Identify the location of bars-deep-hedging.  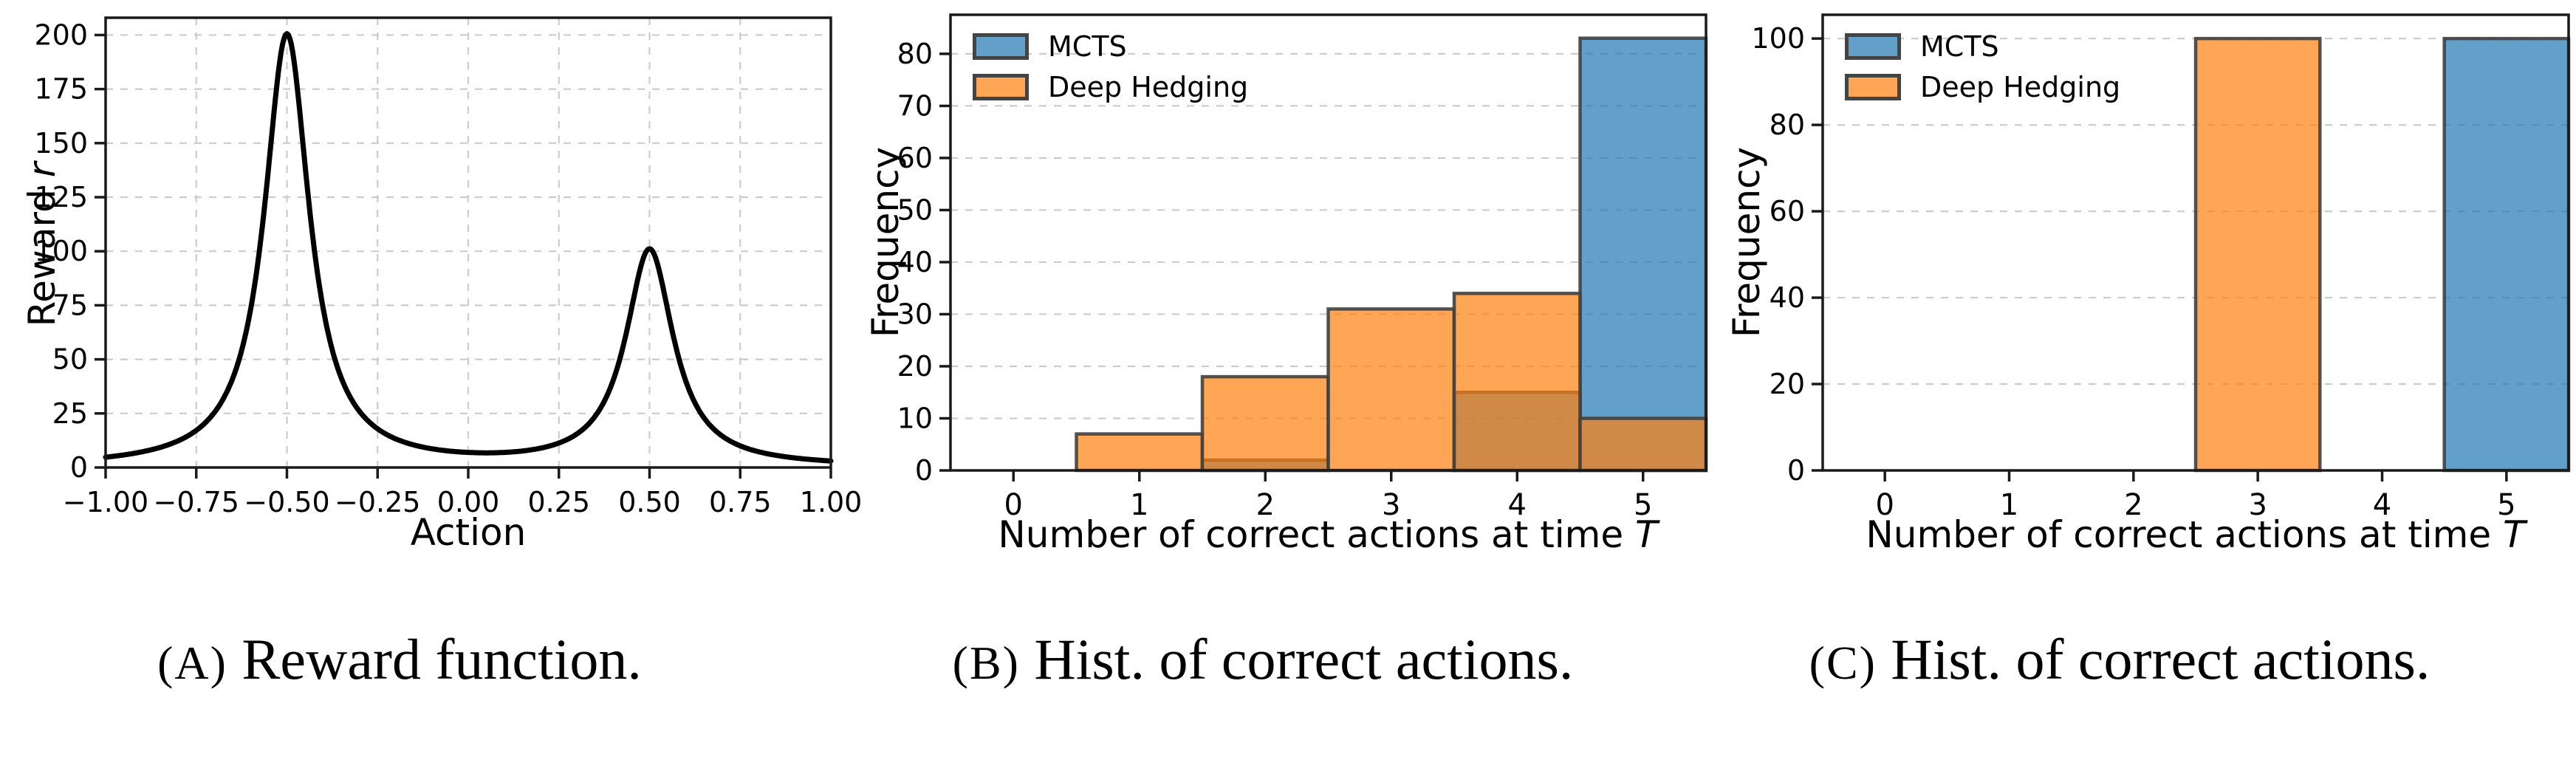
(2257, 254).